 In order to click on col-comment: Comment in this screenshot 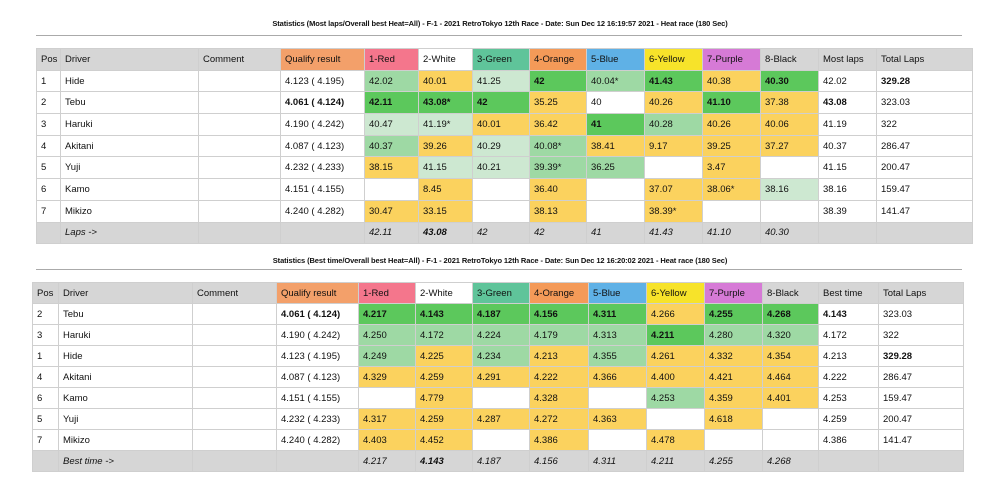, I will do `click(234, 293)`.